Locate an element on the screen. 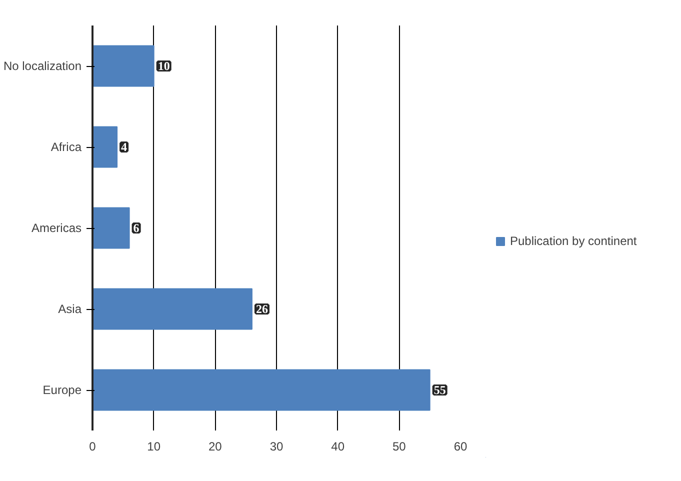 The width and height of the screenshot is (681, 481). x-tick-label: 30 is located at coordinates (277, 447).